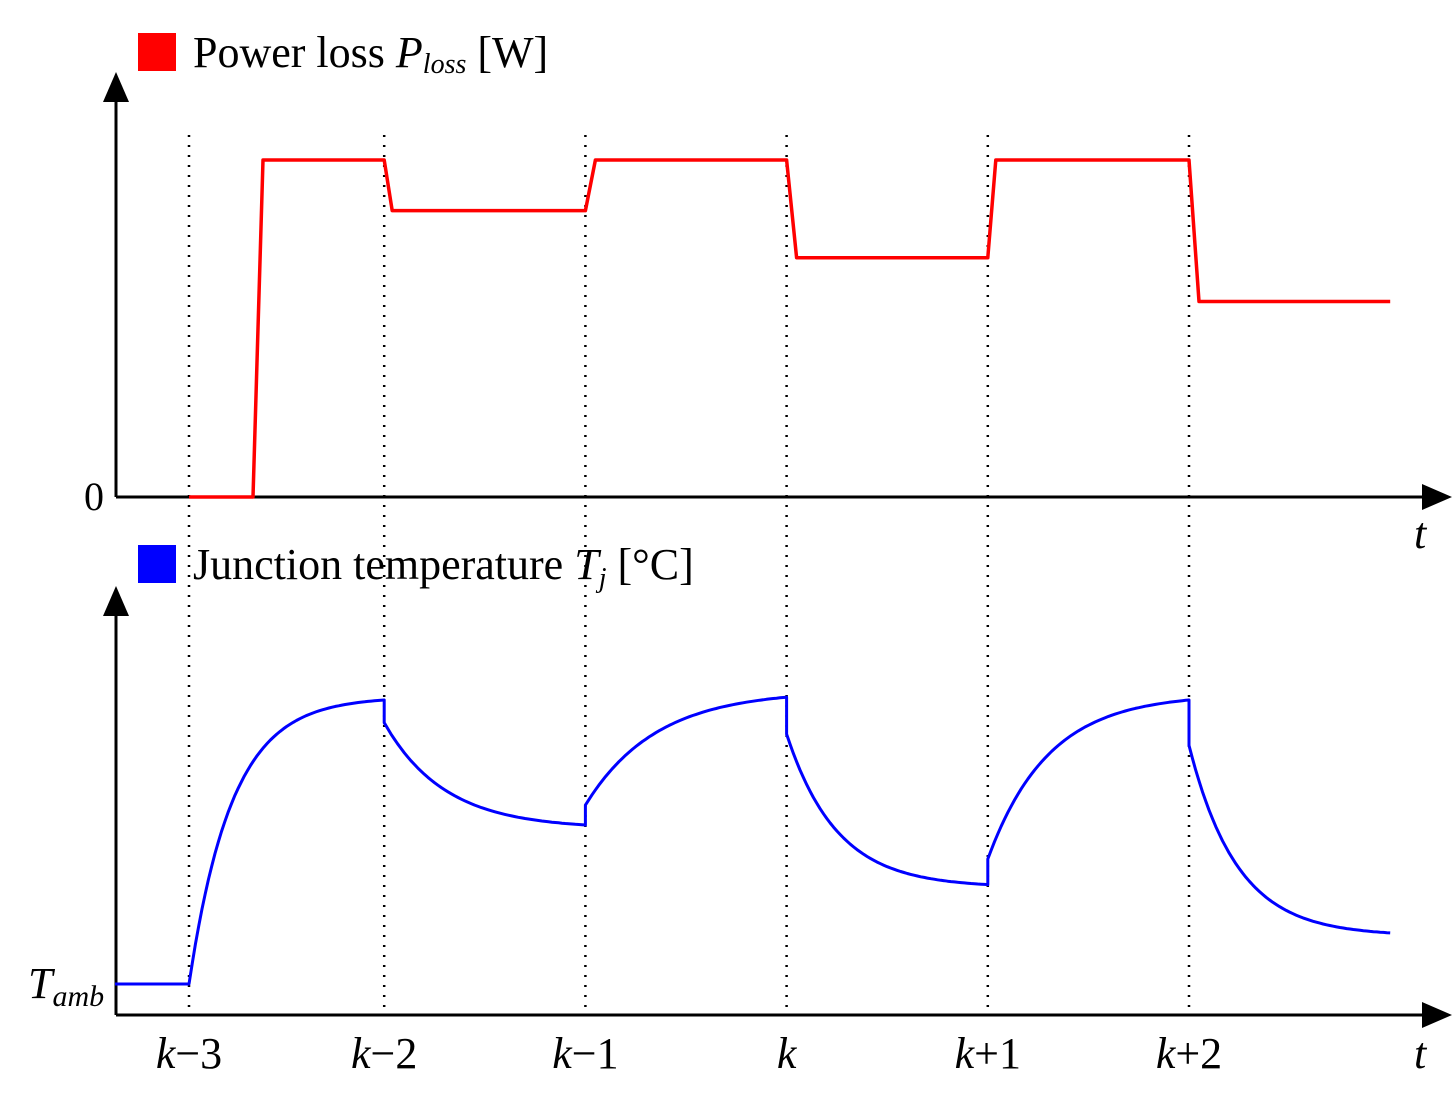  I want to click on top-legend: Power loss Ploss [W], so click(343, 54).